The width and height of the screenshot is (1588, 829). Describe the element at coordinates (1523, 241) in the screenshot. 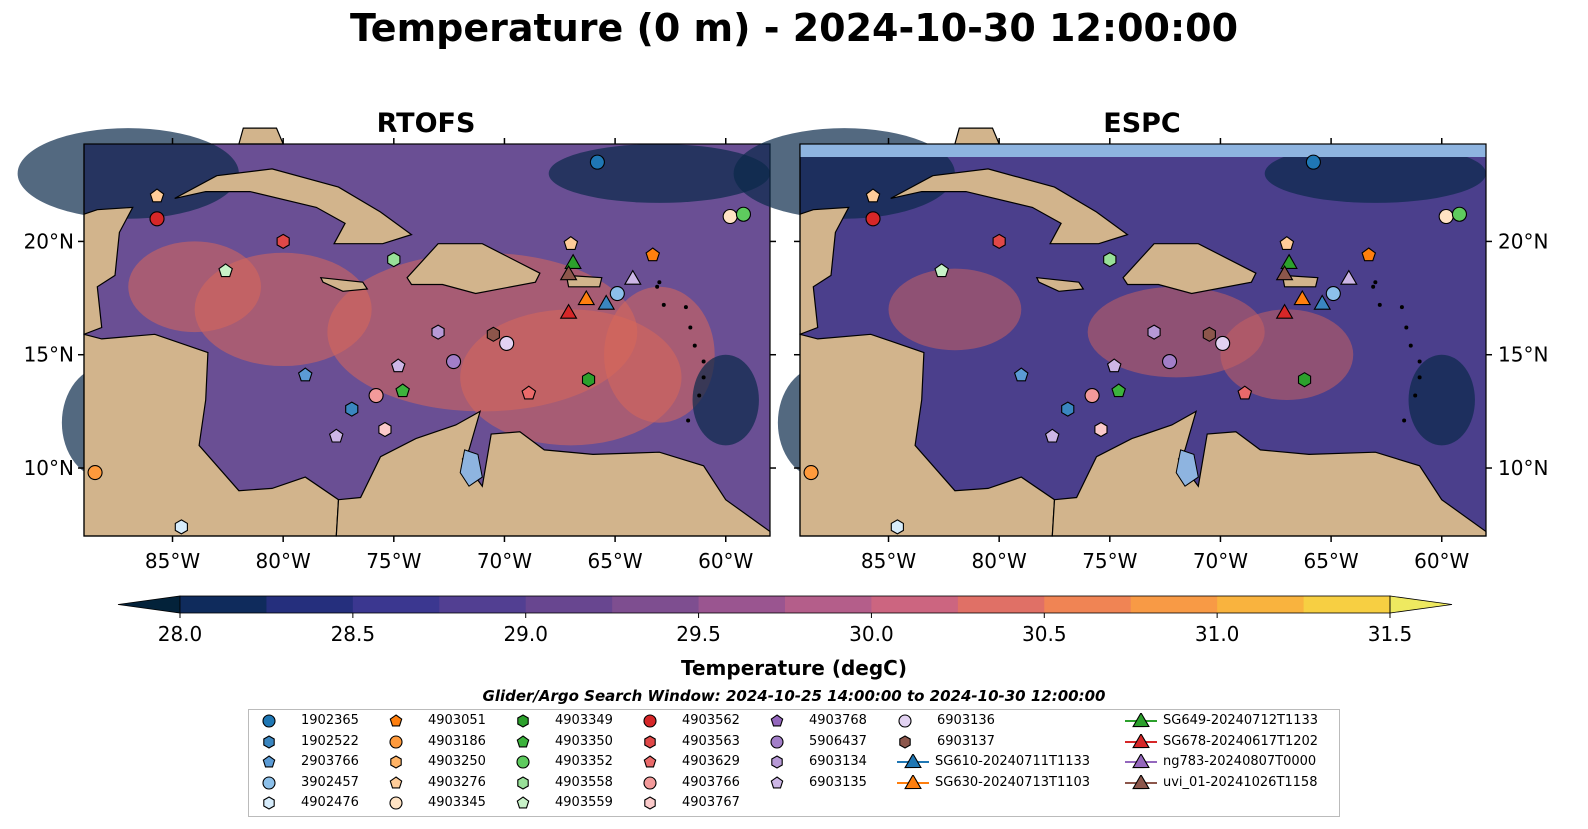

I see `y-tick-label: 20°N` at that location.